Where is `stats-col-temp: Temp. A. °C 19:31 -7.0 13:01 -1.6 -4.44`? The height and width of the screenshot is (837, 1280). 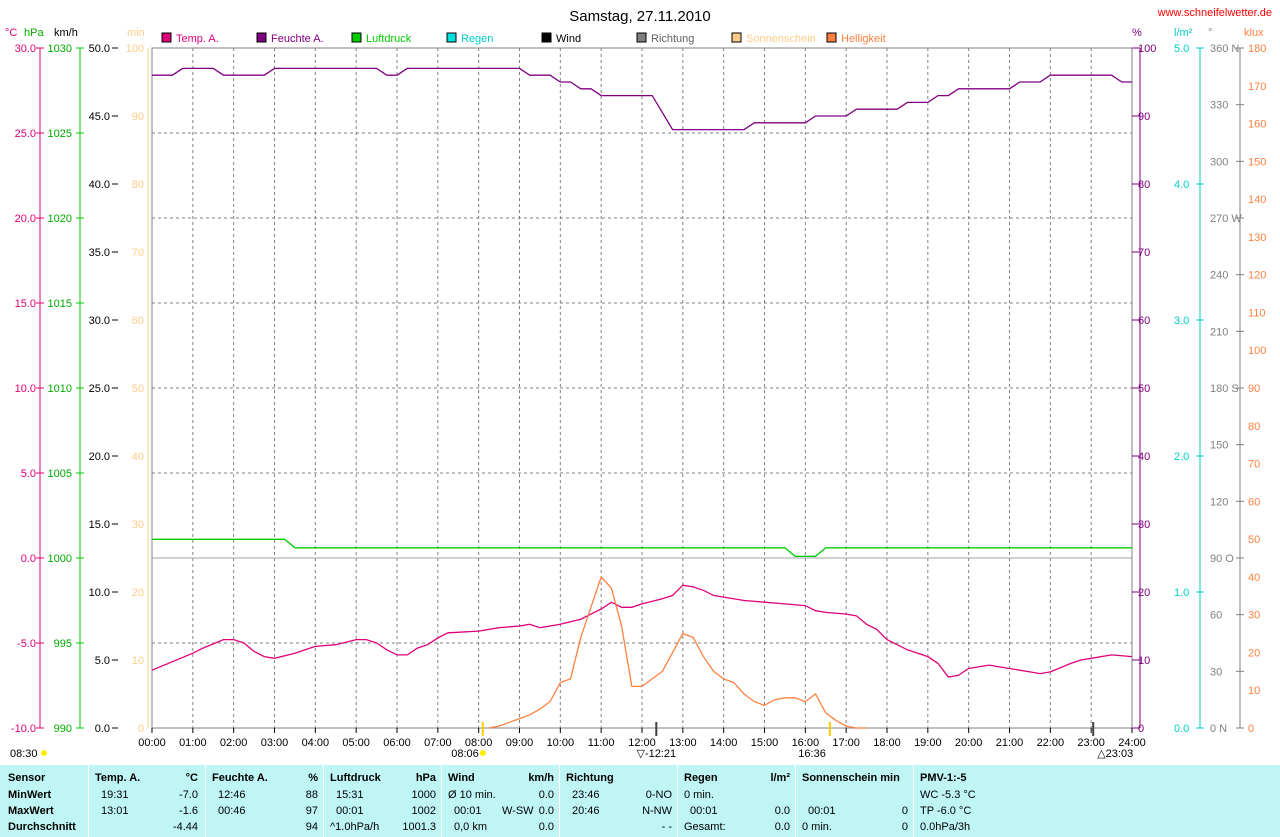 stats-col-temp: Temp. A. °C 19:31 -7.0 13:01 -1.6 -4.44 is located at coordinates (147, 801).